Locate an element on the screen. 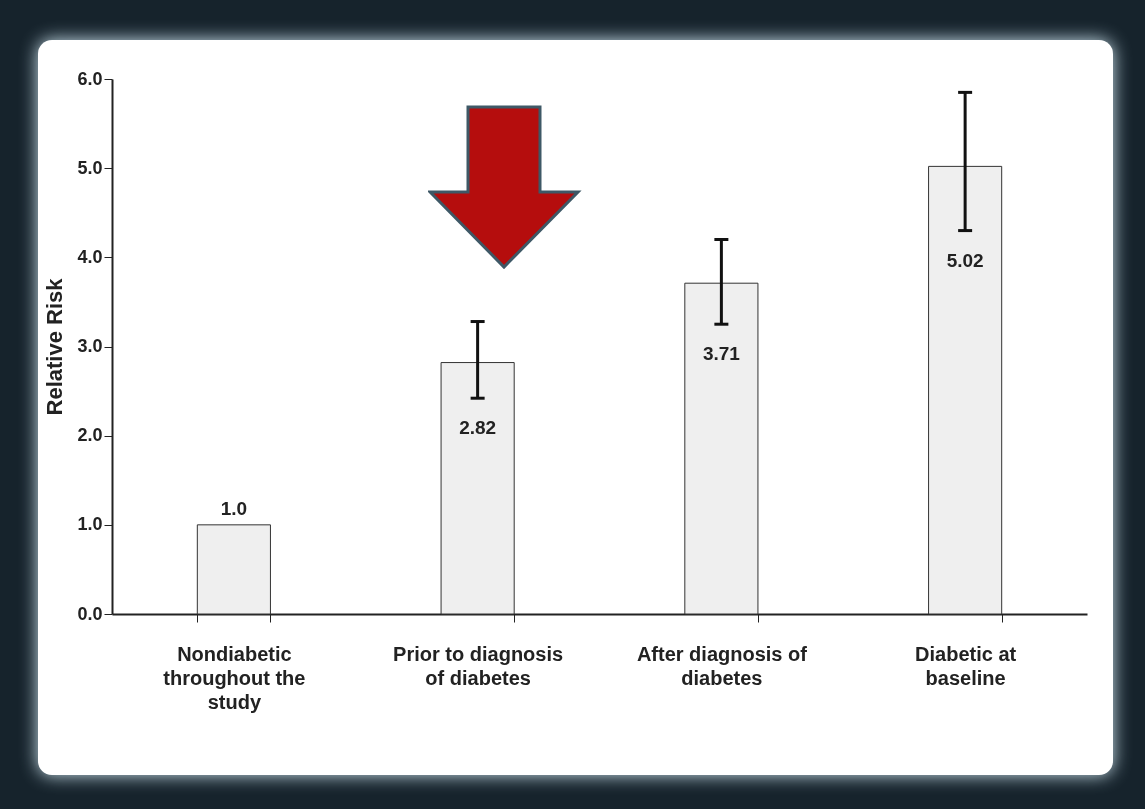 The image size is (1145, 809). data-label: 2.82 is located at coordinates (478, 428).